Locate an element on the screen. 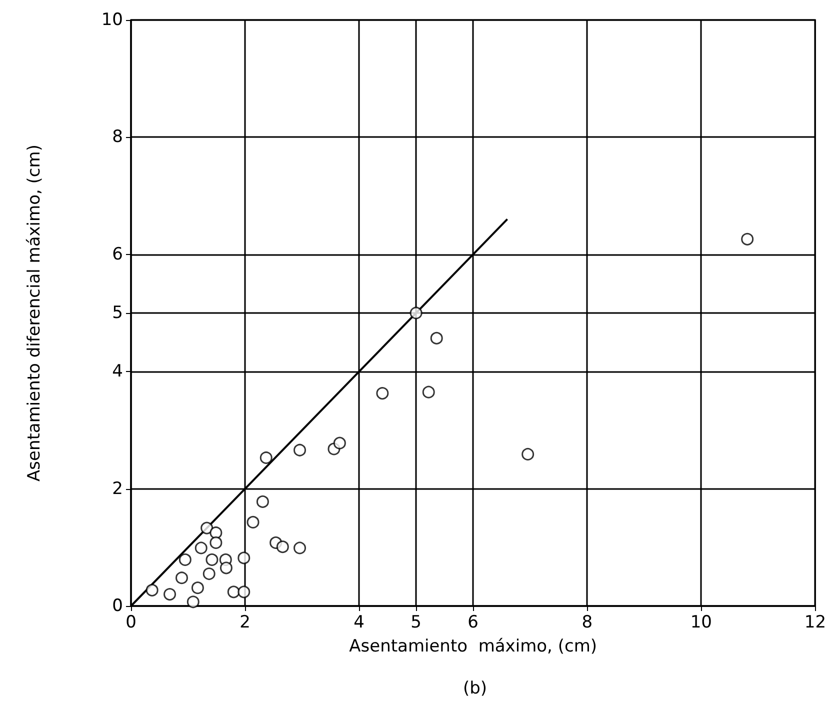 The height and width of the screenshot is (712, 829). y-tick-label: 4 is located at coordinates (117, 372).